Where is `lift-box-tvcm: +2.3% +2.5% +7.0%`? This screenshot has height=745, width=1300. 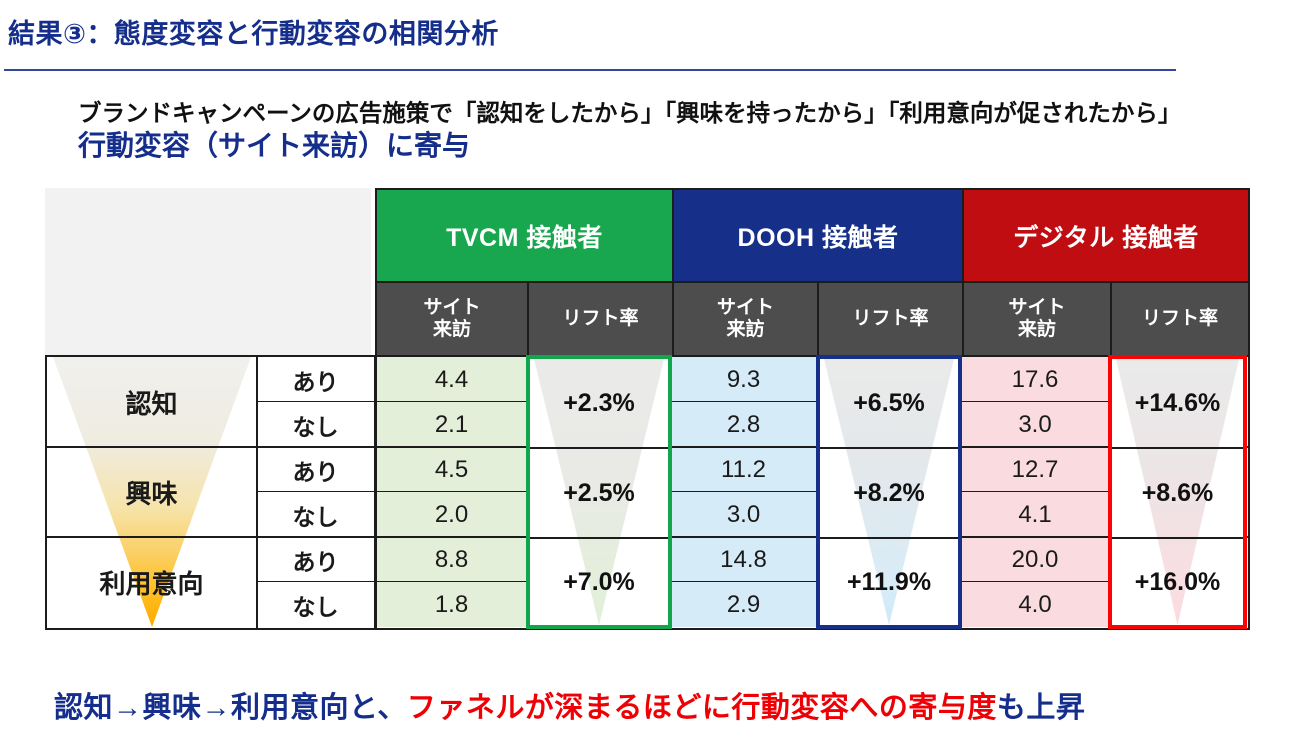
lift-box-tvcm: +2.3% +2.5% +7.0% is located at coordinates (599, 492).